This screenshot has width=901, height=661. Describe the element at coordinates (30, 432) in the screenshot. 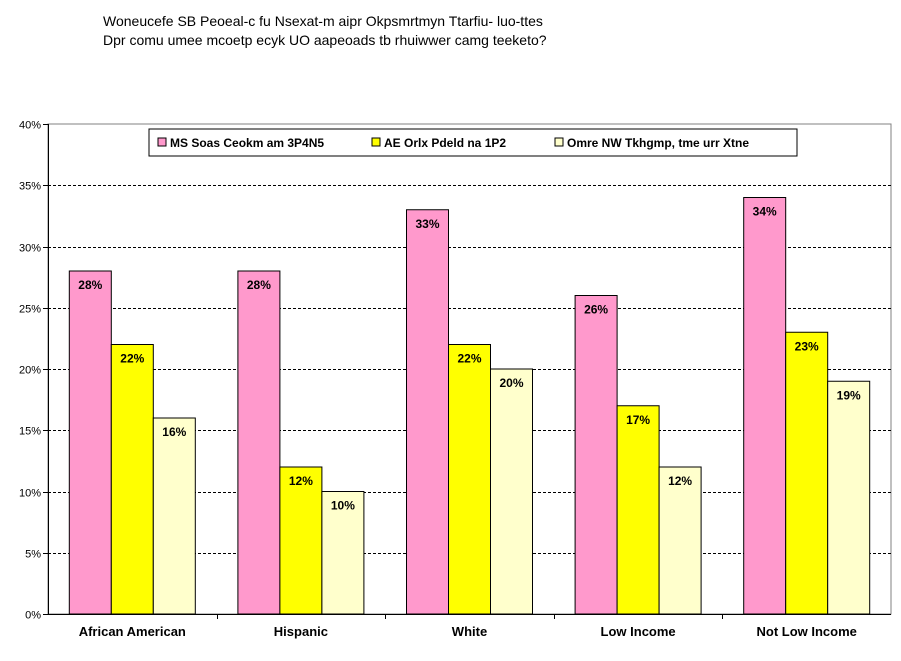

I see `y-tick-label: 15%` at that location.